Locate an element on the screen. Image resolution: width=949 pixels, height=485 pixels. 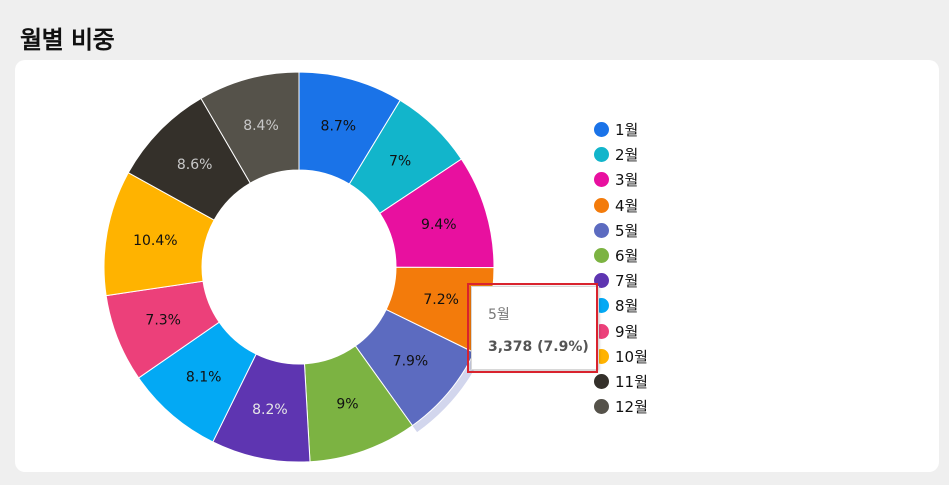
slice-label: 7.3% is located at coordinates (163, 321).